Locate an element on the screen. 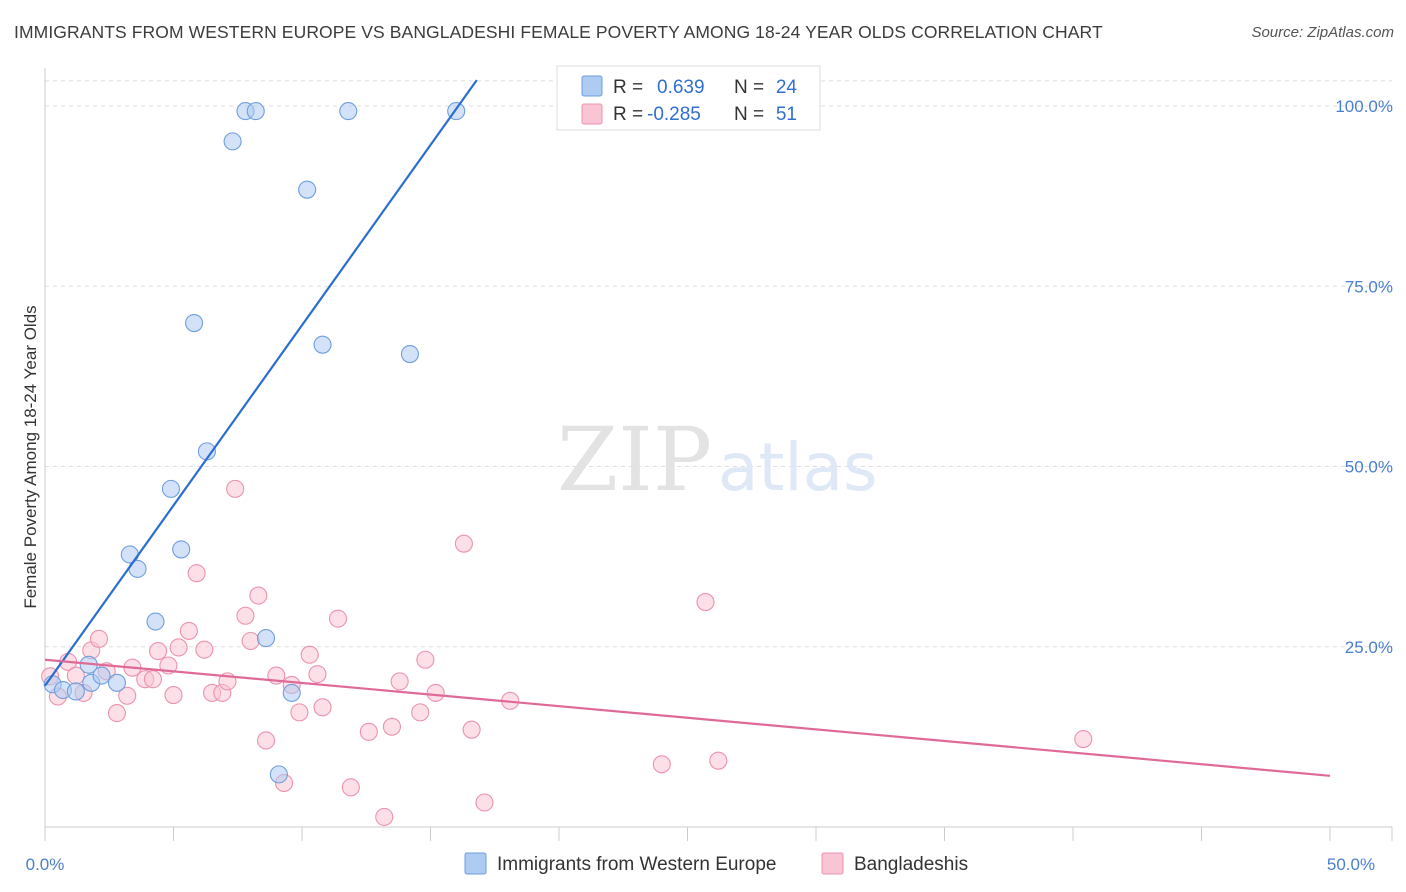 The width and height of the screenshot is (1406, 892). stats-legend: R = 0.639 N = 24 R = -0.285 N = 51 is located at coordinates (688, 98).